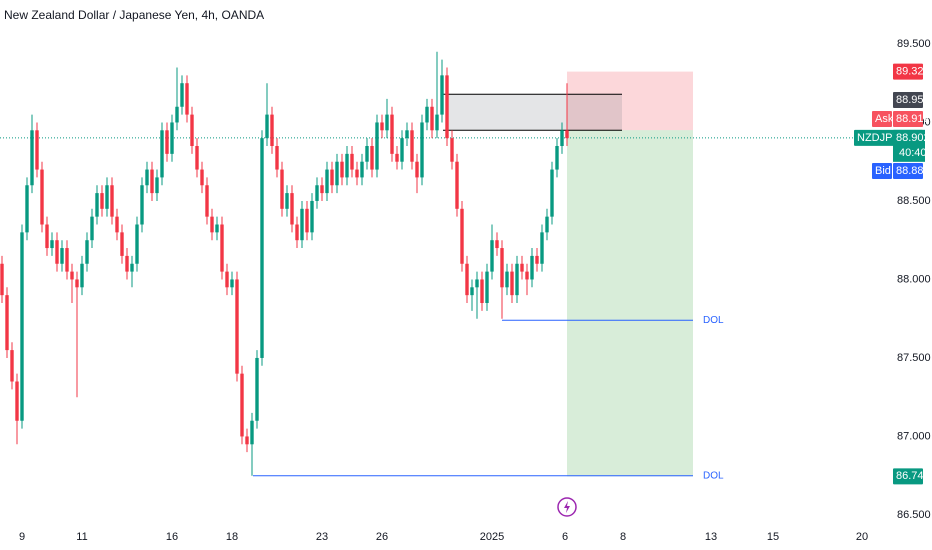 This screenshot has height=550, width=932. What do you see at coordinates (382, 537) in the screenshot?
I see `x-tick-label: 26` at bounding box center [382, 537].